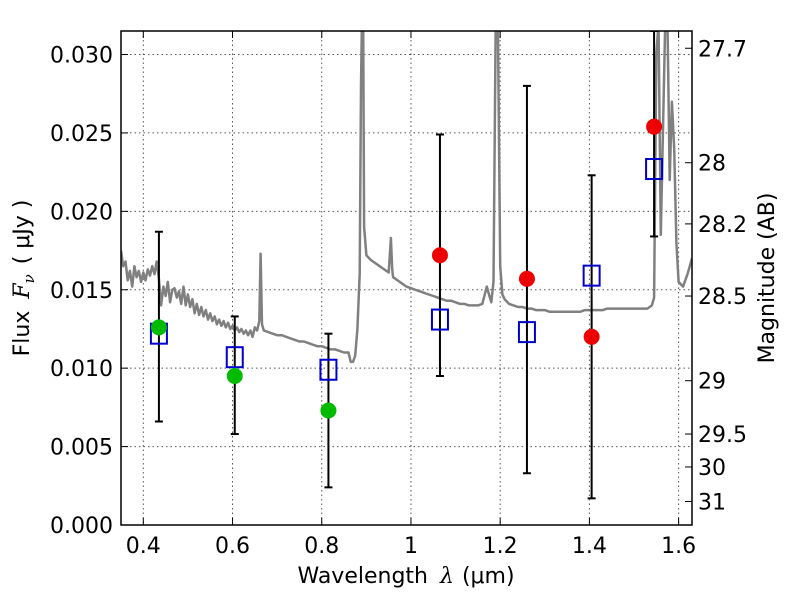 The image size is (800, 600). I want to click on y2-tick-label: 28.2, so click(722, 225).